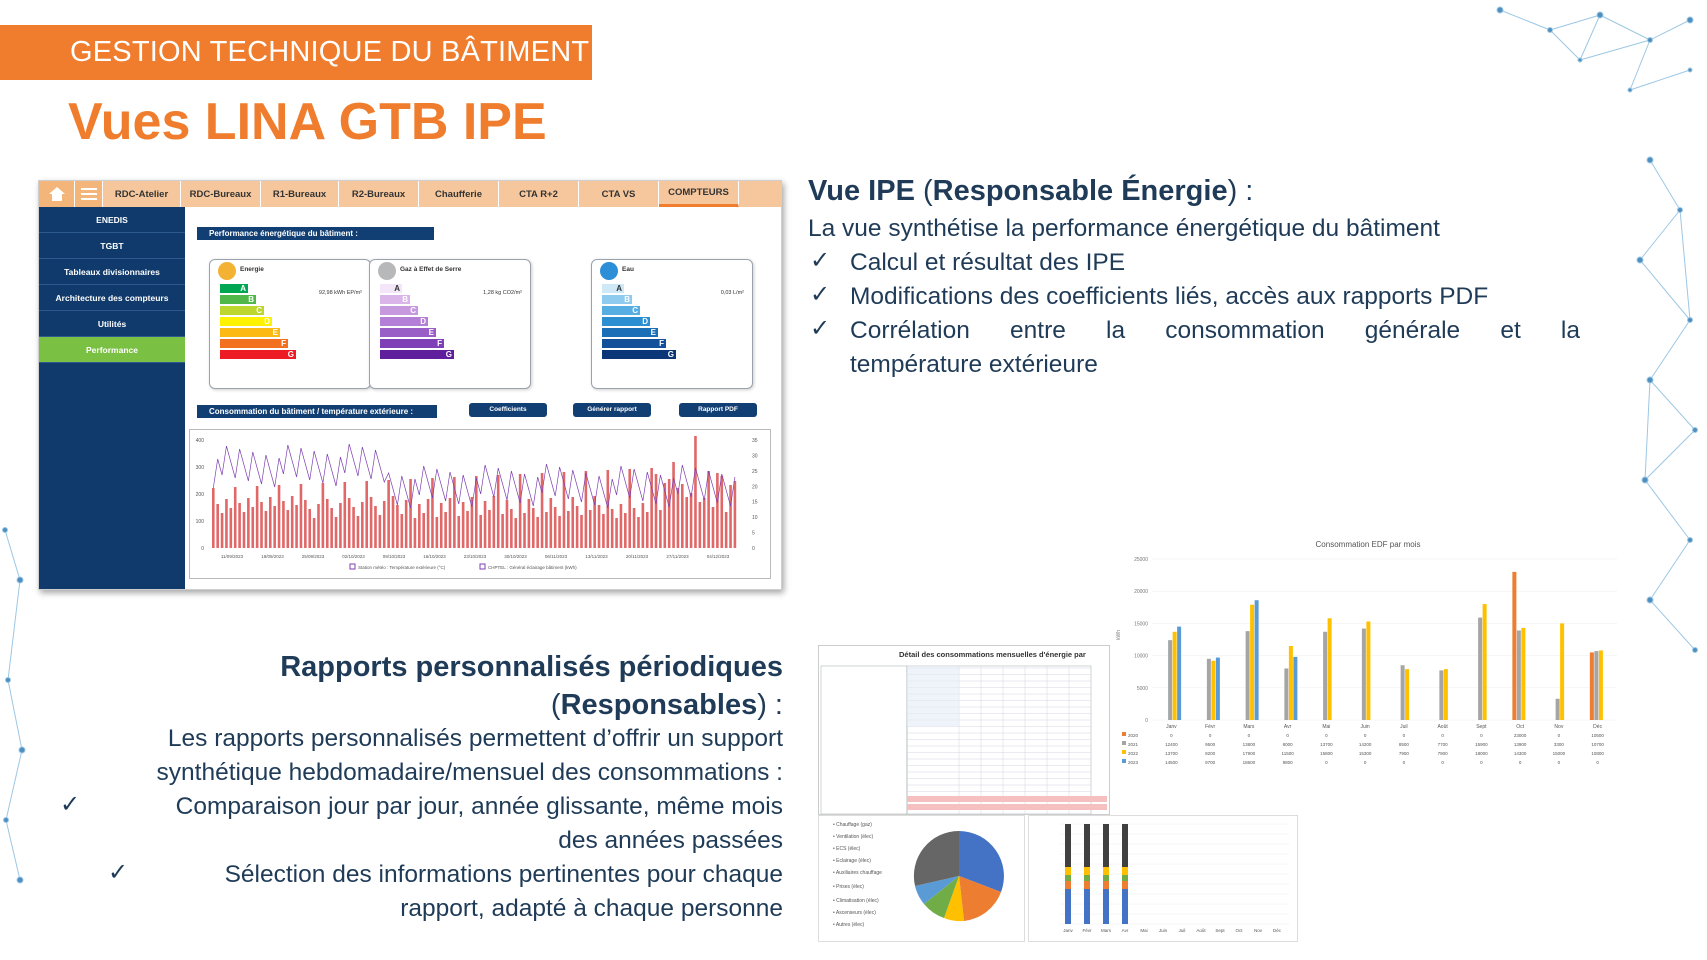 This screenshot has height=960, width=1707. What do you see at coordinates (1443, 753) in the screenshot?
I see `table-cell: 7900` at bounding box center [1443, 753].